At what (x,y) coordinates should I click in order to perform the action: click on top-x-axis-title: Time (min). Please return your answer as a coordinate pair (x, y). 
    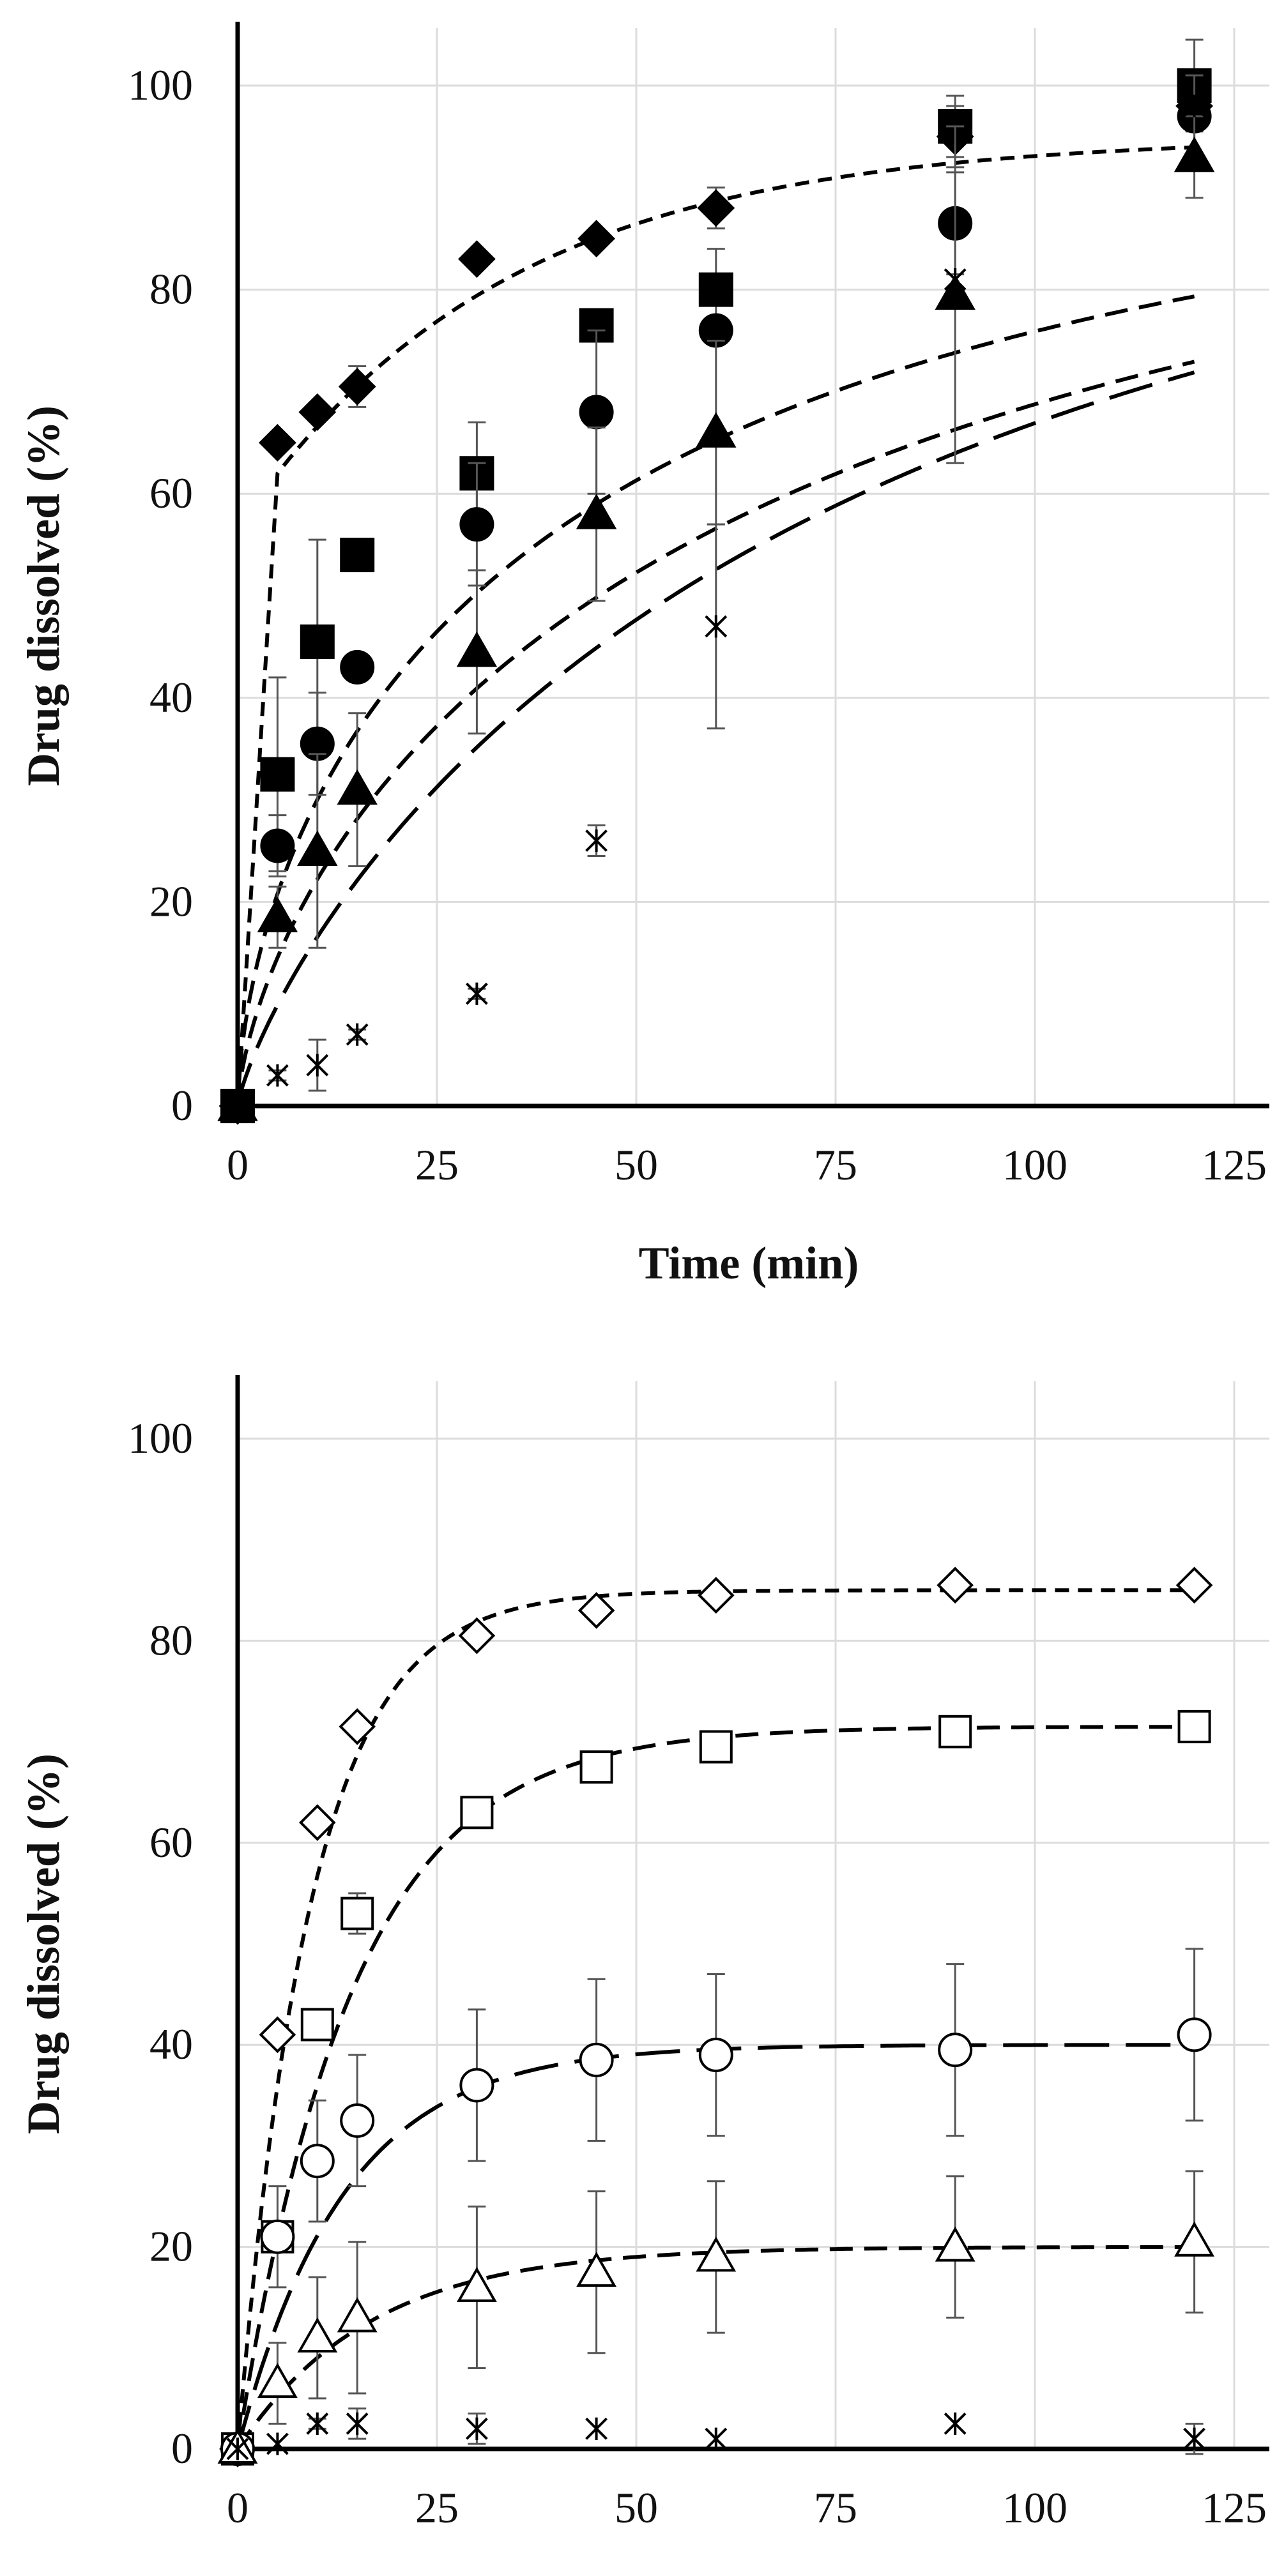
    Looking at the image, I should click on (749, 1263).